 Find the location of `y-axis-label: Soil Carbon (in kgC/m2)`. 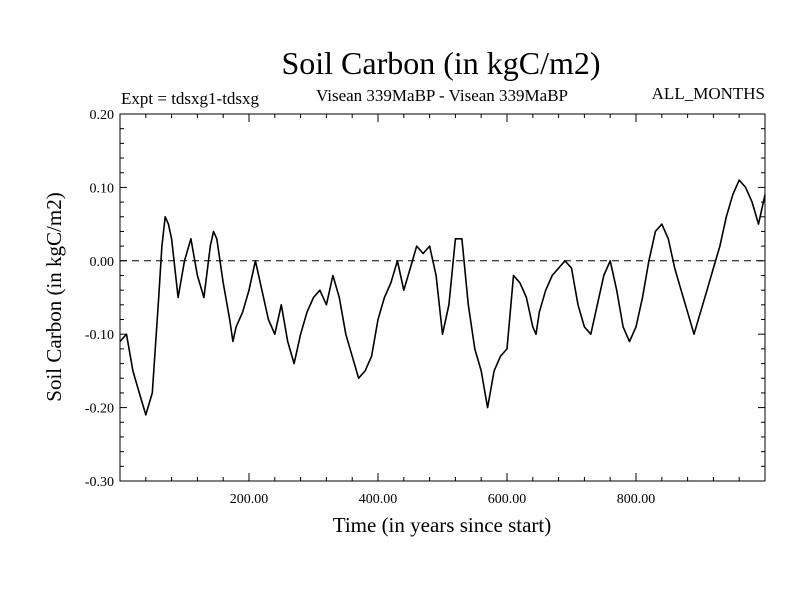

y-axis-label: Soil Carbon (in kgC/m2) is located at coordinates (54, 296).